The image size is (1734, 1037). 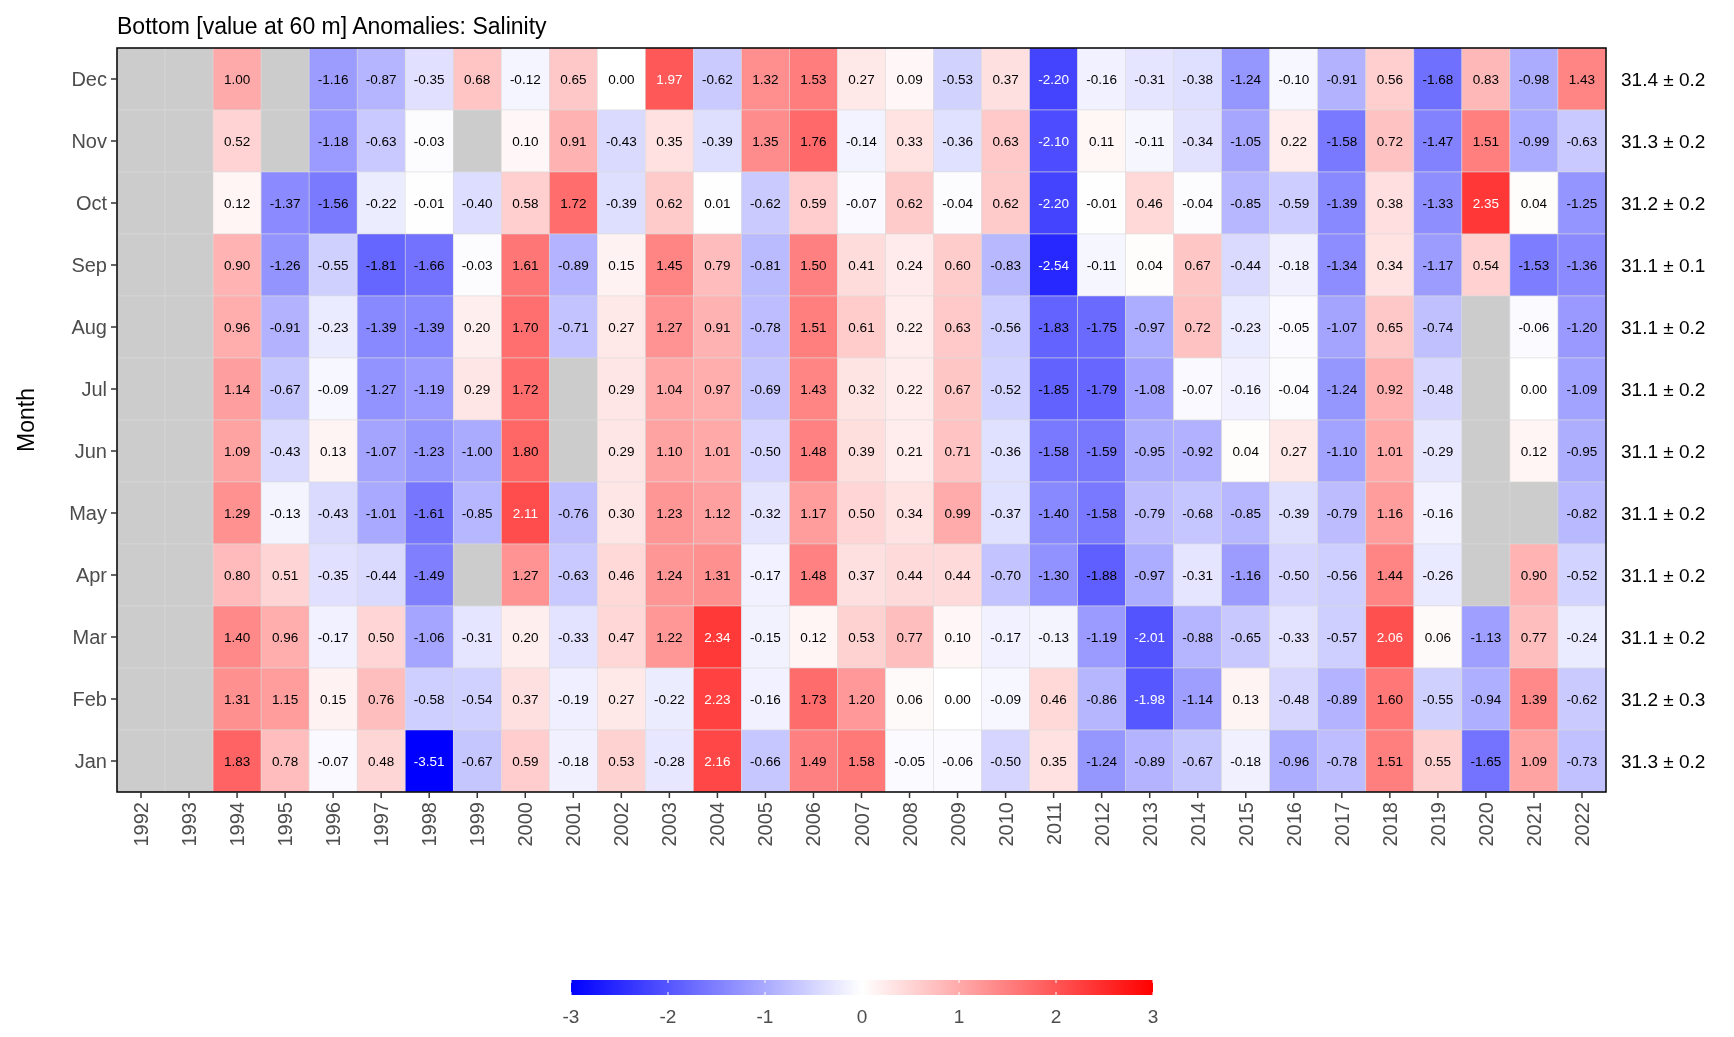 What do you see at coordinates (573, 79) in the screenshot?
I see `data-label: 0.65` at bounding box center [573, 79].